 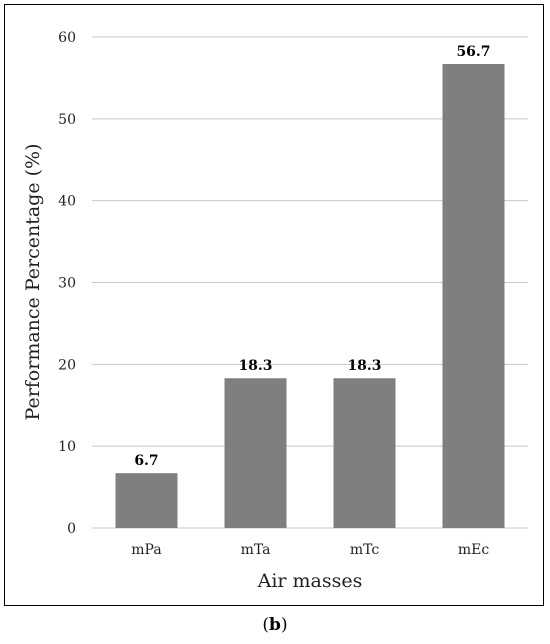 I want to click on y-tick-label: 60, so click(x=67, y=38).